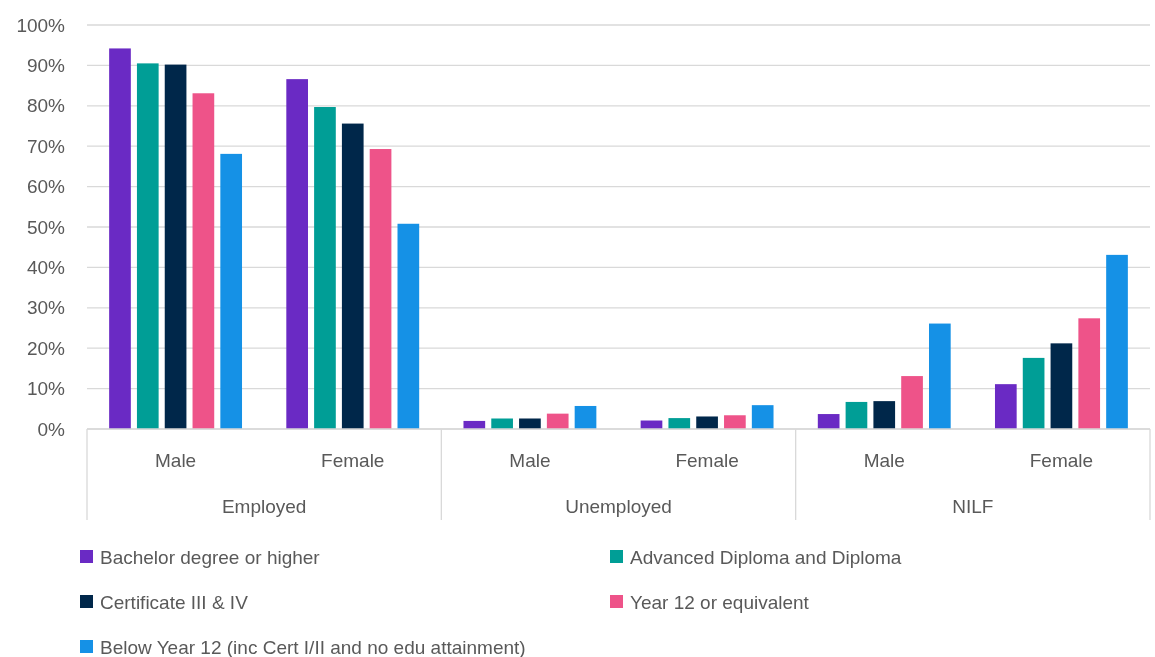 The width and height of the screenshot is (1155, 657). What do you see at coordinates (313, 646) in the screenshot?
I see `legend-label: Below Year 12 (inc Cert I/II and no edu attainment)` at bounding box center [313, 646].